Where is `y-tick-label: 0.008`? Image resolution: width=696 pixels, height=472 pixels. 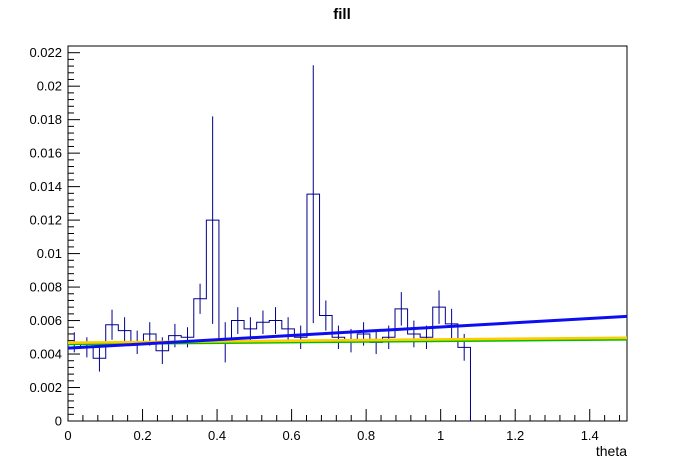 y-tick-label: 0.008 is located at coordinates (45, 287).